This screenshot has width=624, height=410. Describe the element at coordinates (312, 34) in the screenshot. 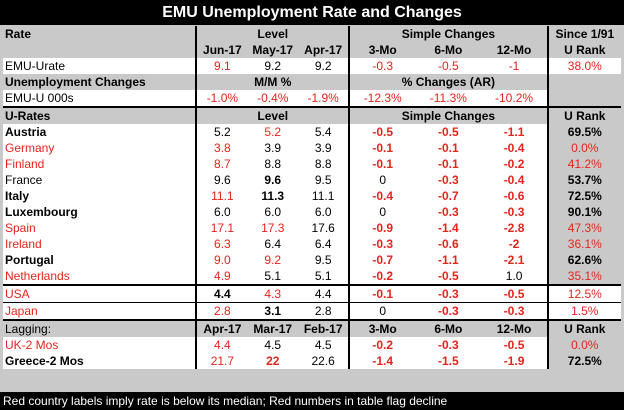

I see `header-row-1: Rate Level Simple Changes Since 1/91` at that location.